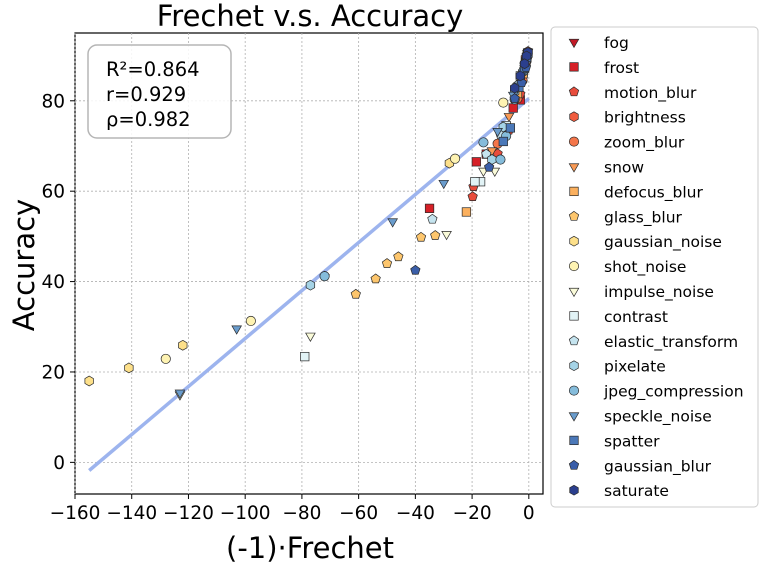 The height and width of the screenshot is (566, 761). Describe the element at coordinates (643, 217) in the screenshot. I see `legend-label: glass_blur` at that location.